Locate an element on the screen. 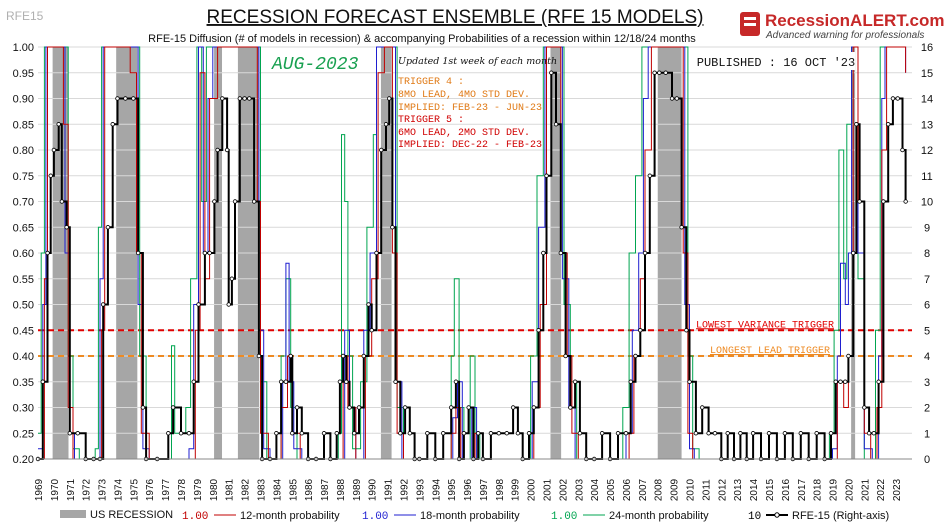  right-axis-tick-label: 15 is located at coordinates (927, 74).